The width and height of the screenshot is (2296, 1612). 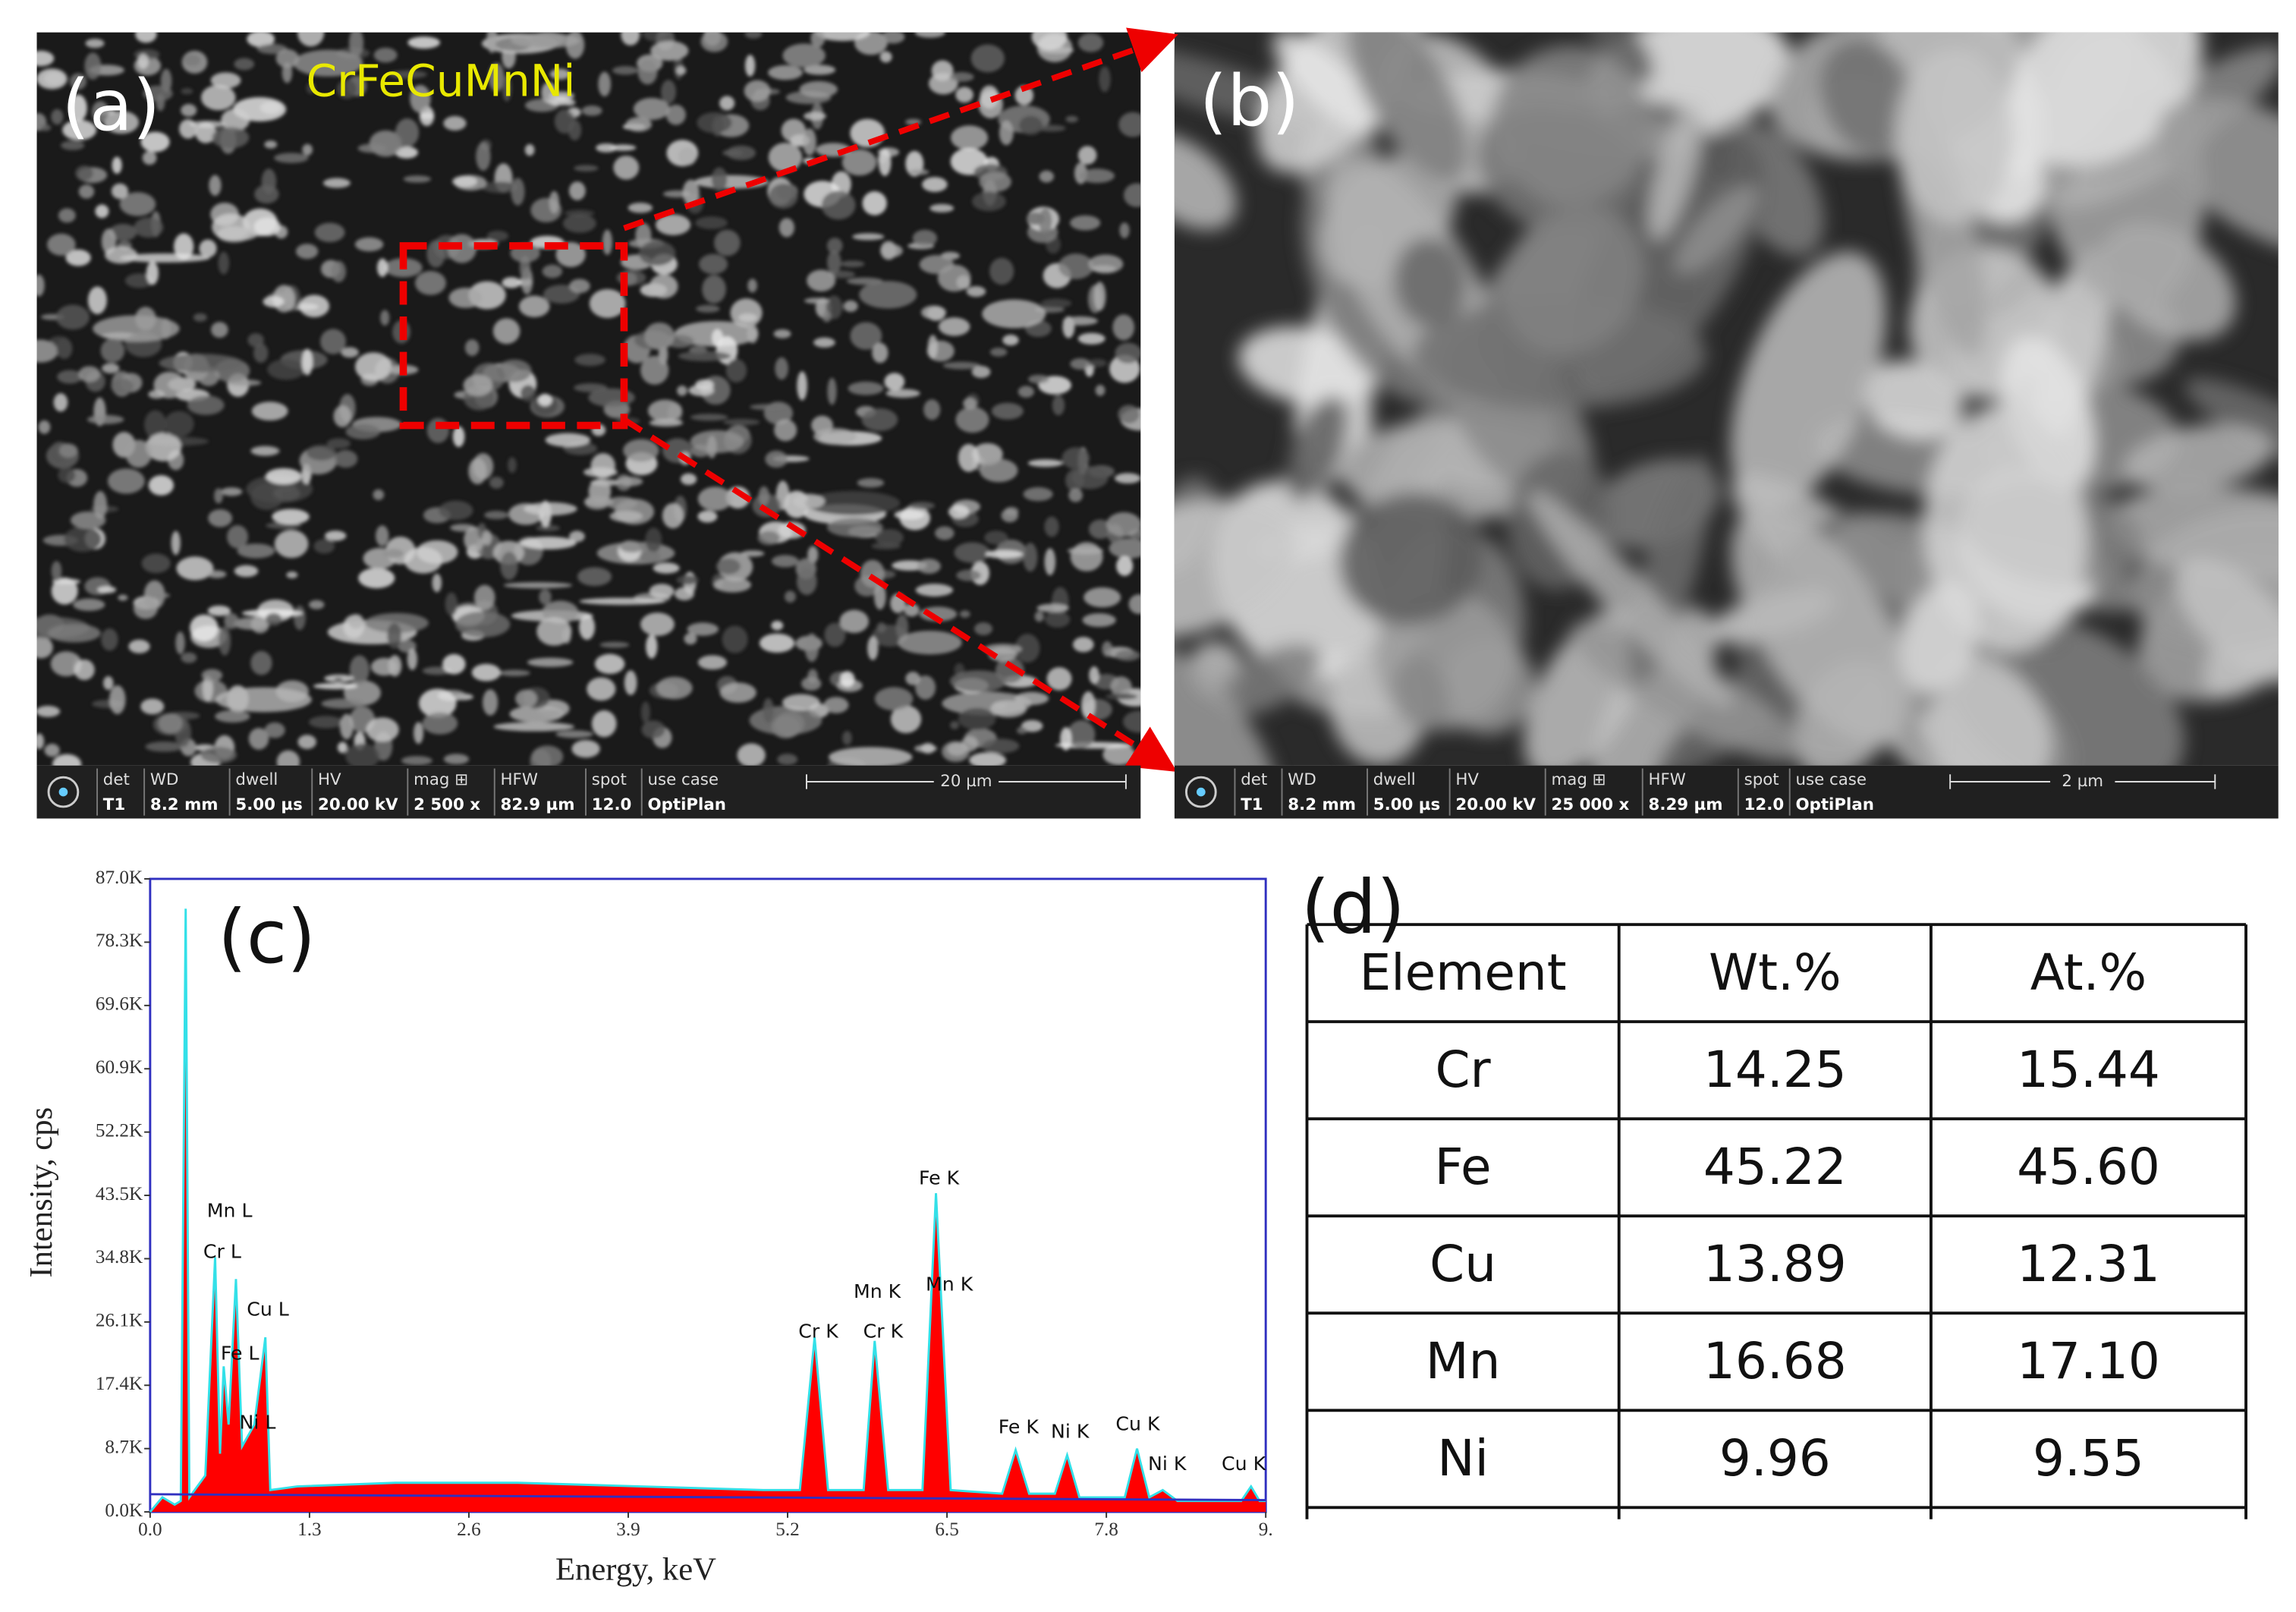 What do you see at coordinates (966, 781) in the screenshot?
I see `scale-bar-label: 20 µm` at bounding box center [966, 781].